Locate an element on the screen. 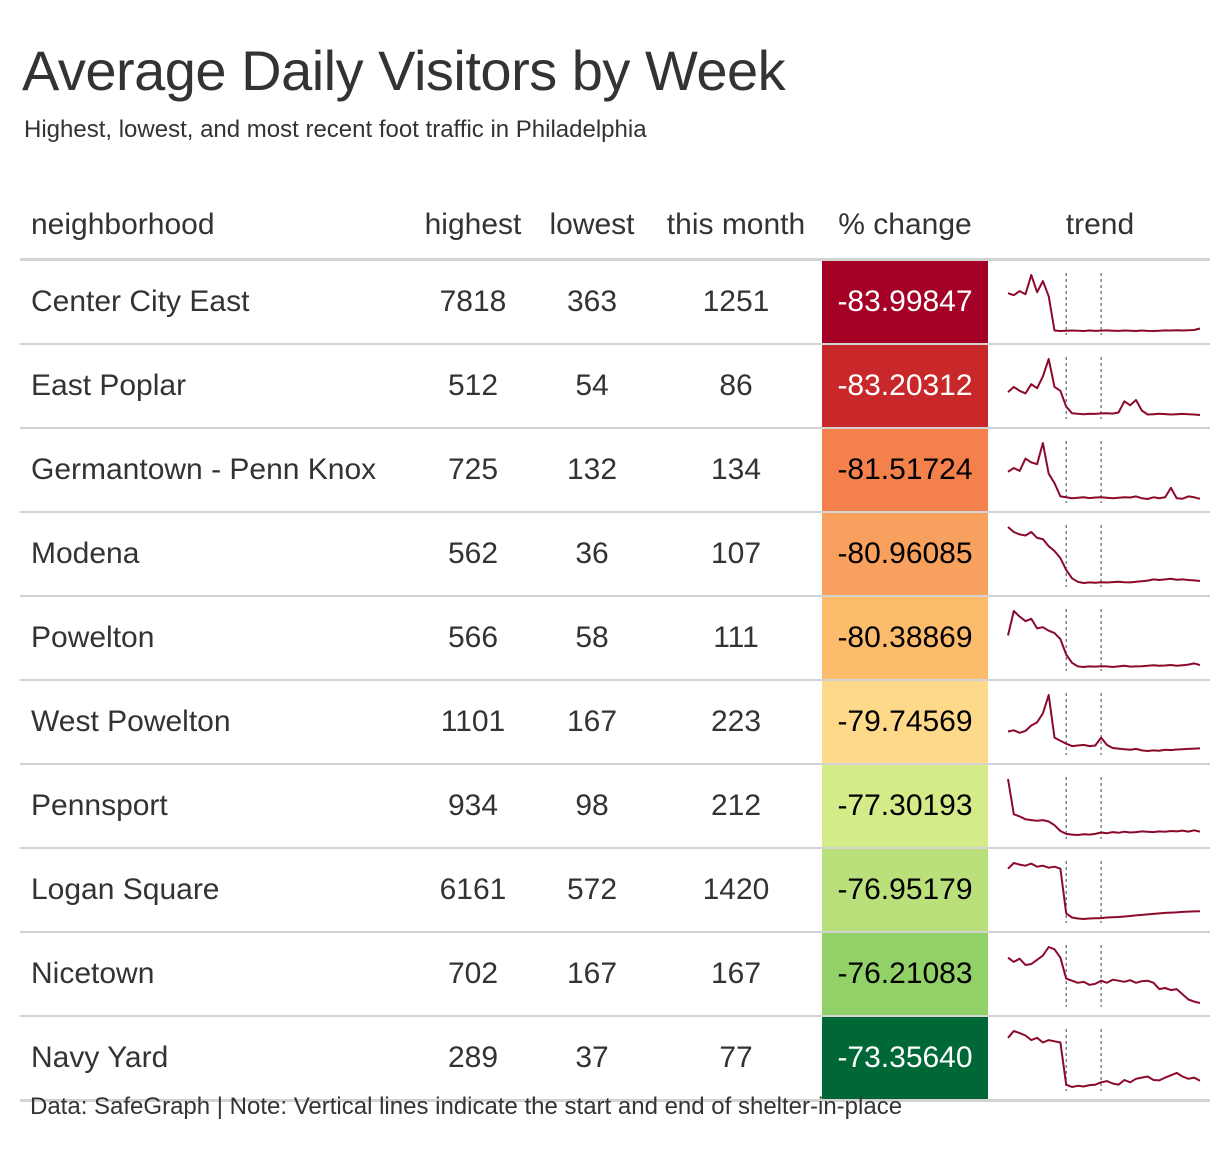  column-header-this-month: this month is located at coordinates (736, 224).